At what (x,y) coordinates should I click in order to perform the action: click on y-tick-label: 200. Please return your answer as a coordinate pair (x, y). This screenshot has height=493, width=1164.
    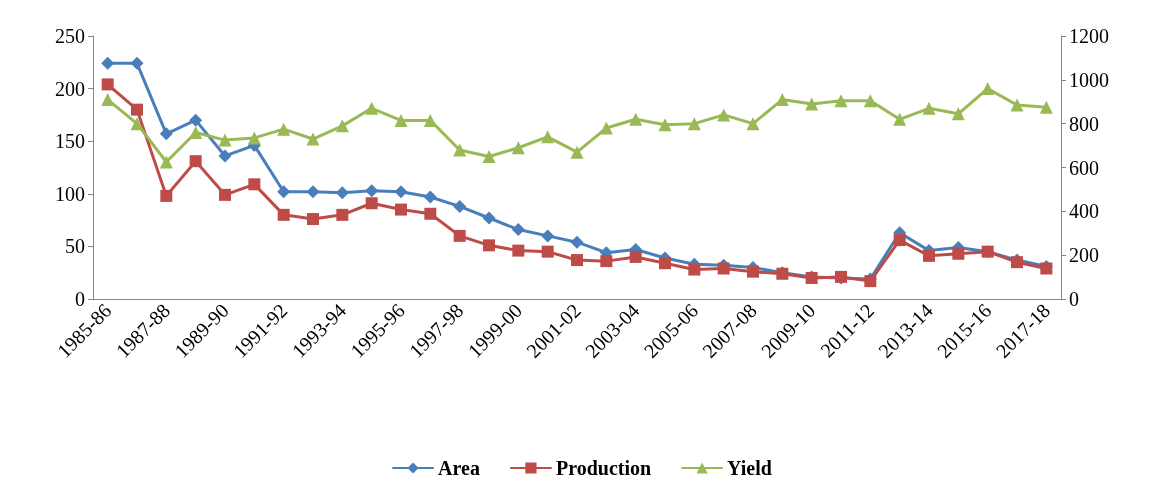
    Looking at the image, I should click on (70, 88).